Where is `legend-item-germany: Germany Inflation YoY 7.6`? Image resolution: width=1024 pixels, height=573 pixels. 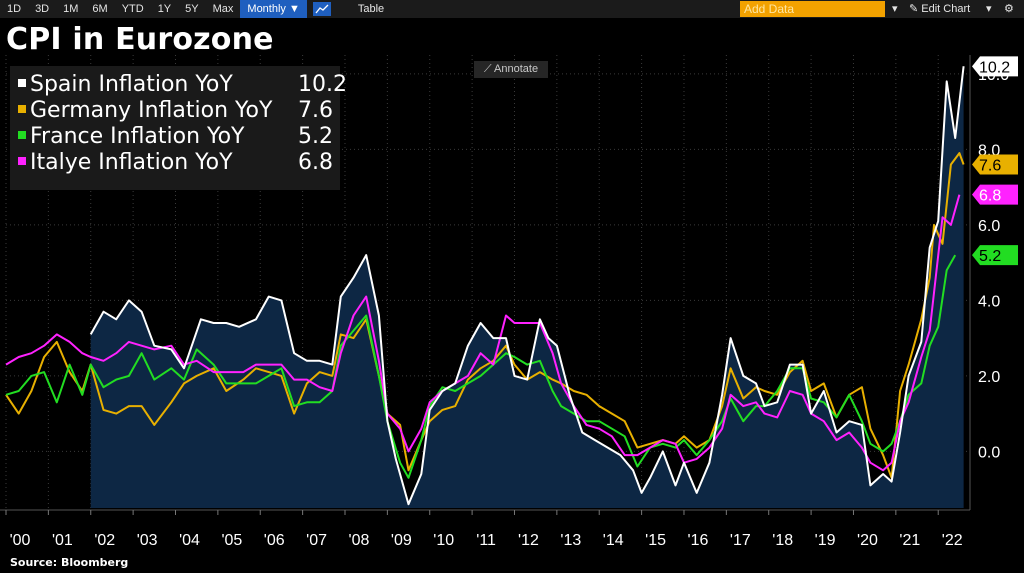
legend-item-germany: Germany Inflation YoY 7.6 is located at coordinates (175, 111).